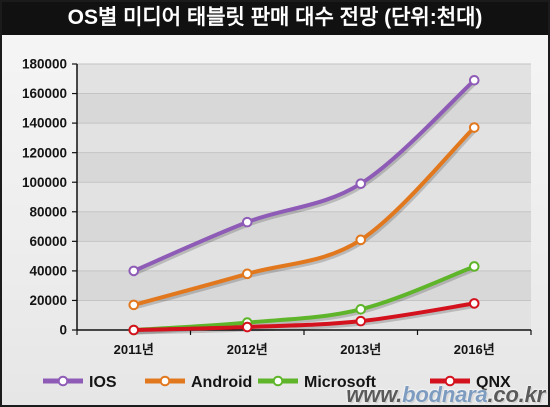 The width and height of the screenshot is (550, 407). What do you see at coordinates (48, 270) in the screenshot?
I see `y-tick-label: 40000` at bounding box center [48, 270].